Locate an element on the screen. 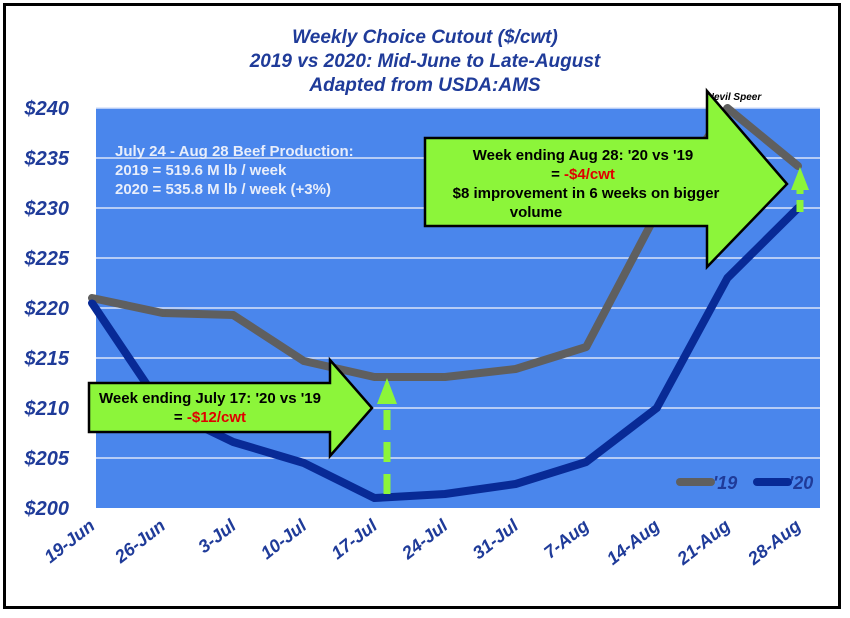 Image resolution: width=850 pixels, height=618 pixels. legend-label-2019: '19 is located at coordinates (725, 483).